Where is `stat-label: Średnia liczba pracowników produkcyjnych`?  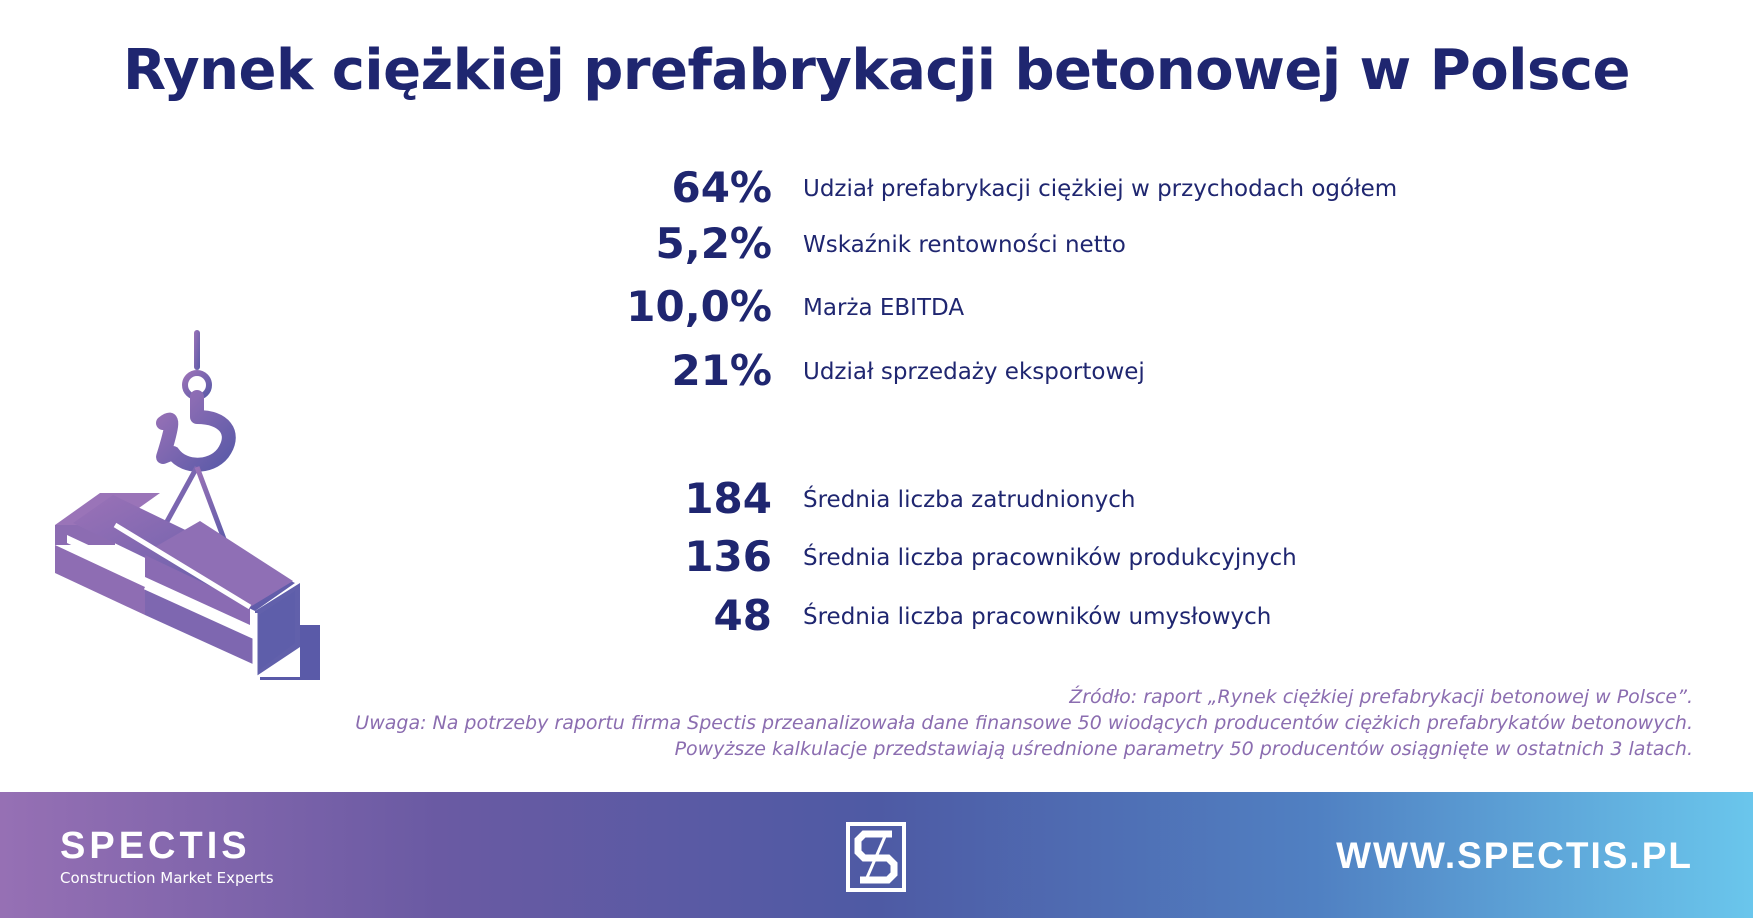 stat-label: Średnia liczba pracowników produkcyjnych is located at coordinates (1050, 558).